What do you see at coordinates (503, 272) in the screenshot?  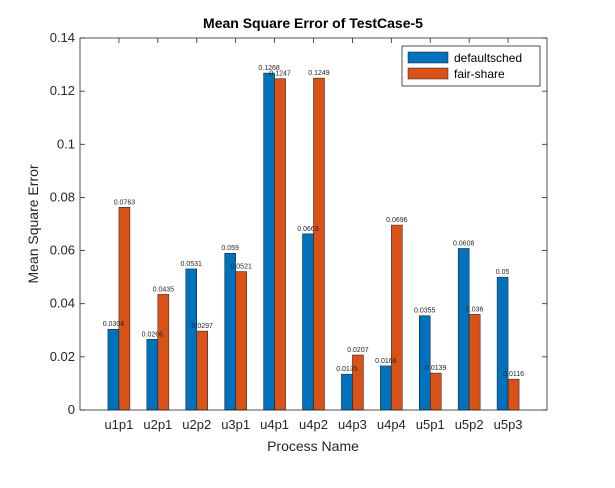 I see `data-label-defaultsched-u5p3: 0.05` at bounding box center [503, 272].